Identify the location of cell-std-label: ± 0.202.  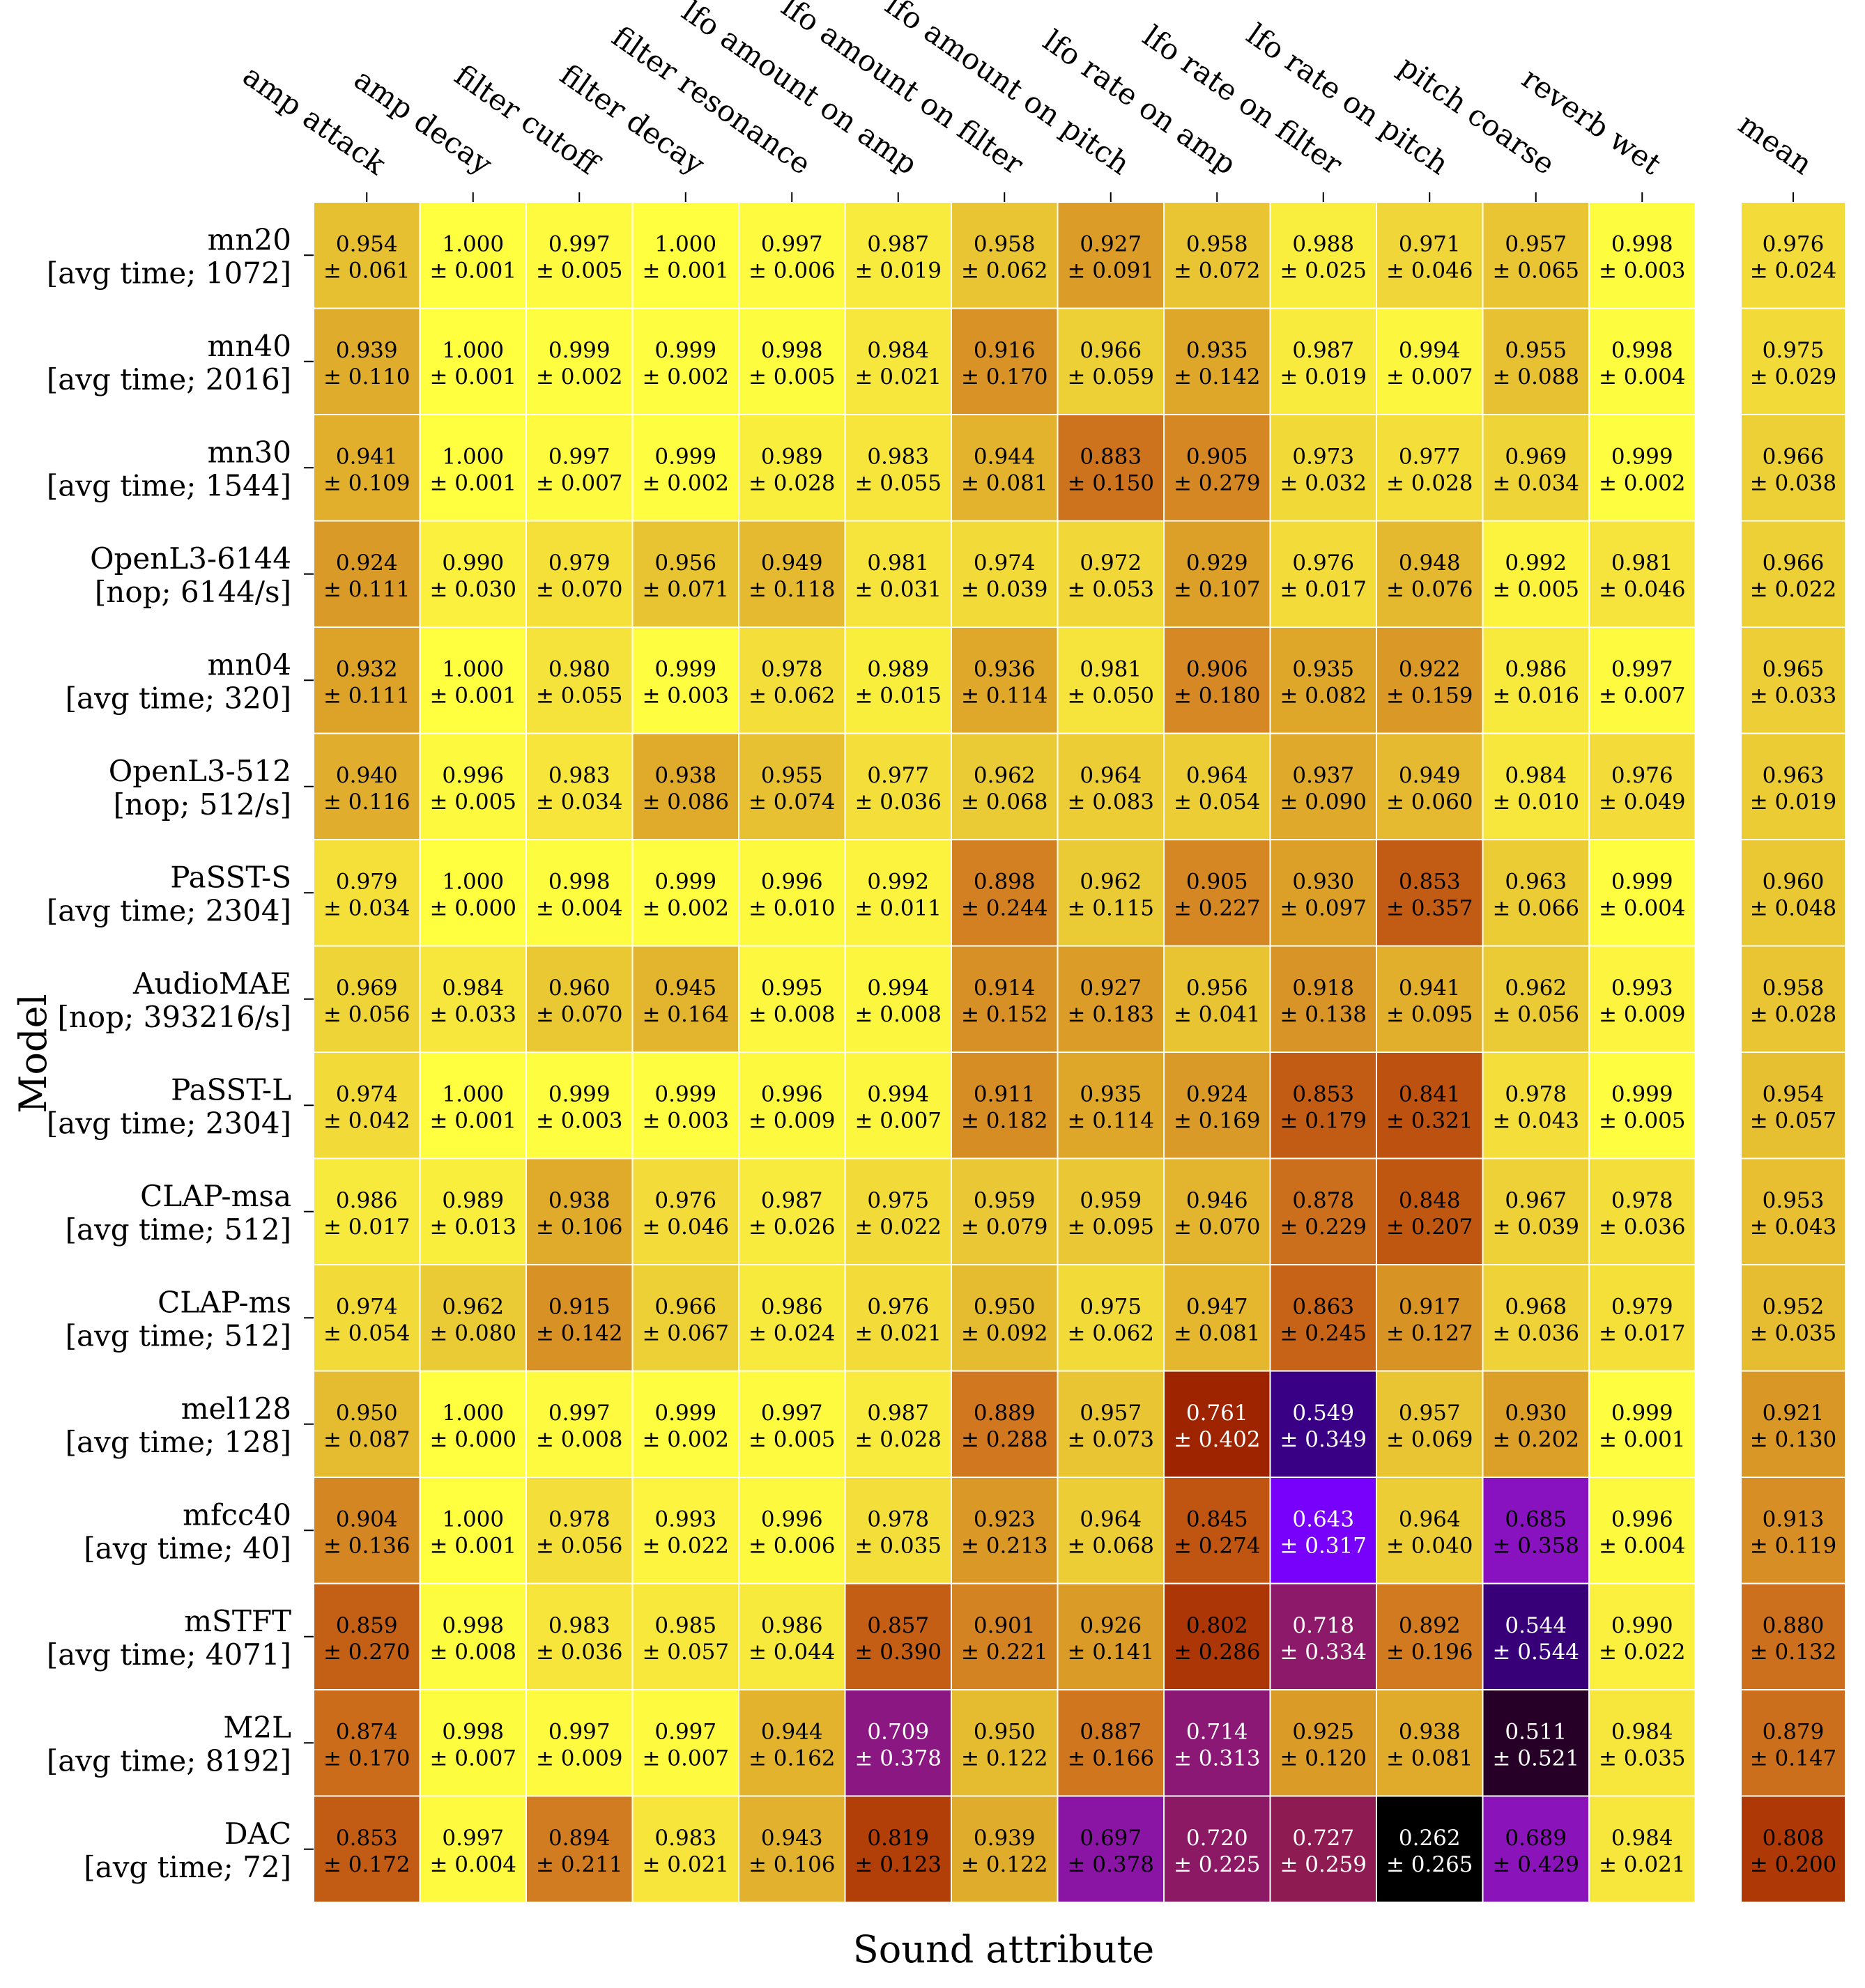
(1535, 1440).